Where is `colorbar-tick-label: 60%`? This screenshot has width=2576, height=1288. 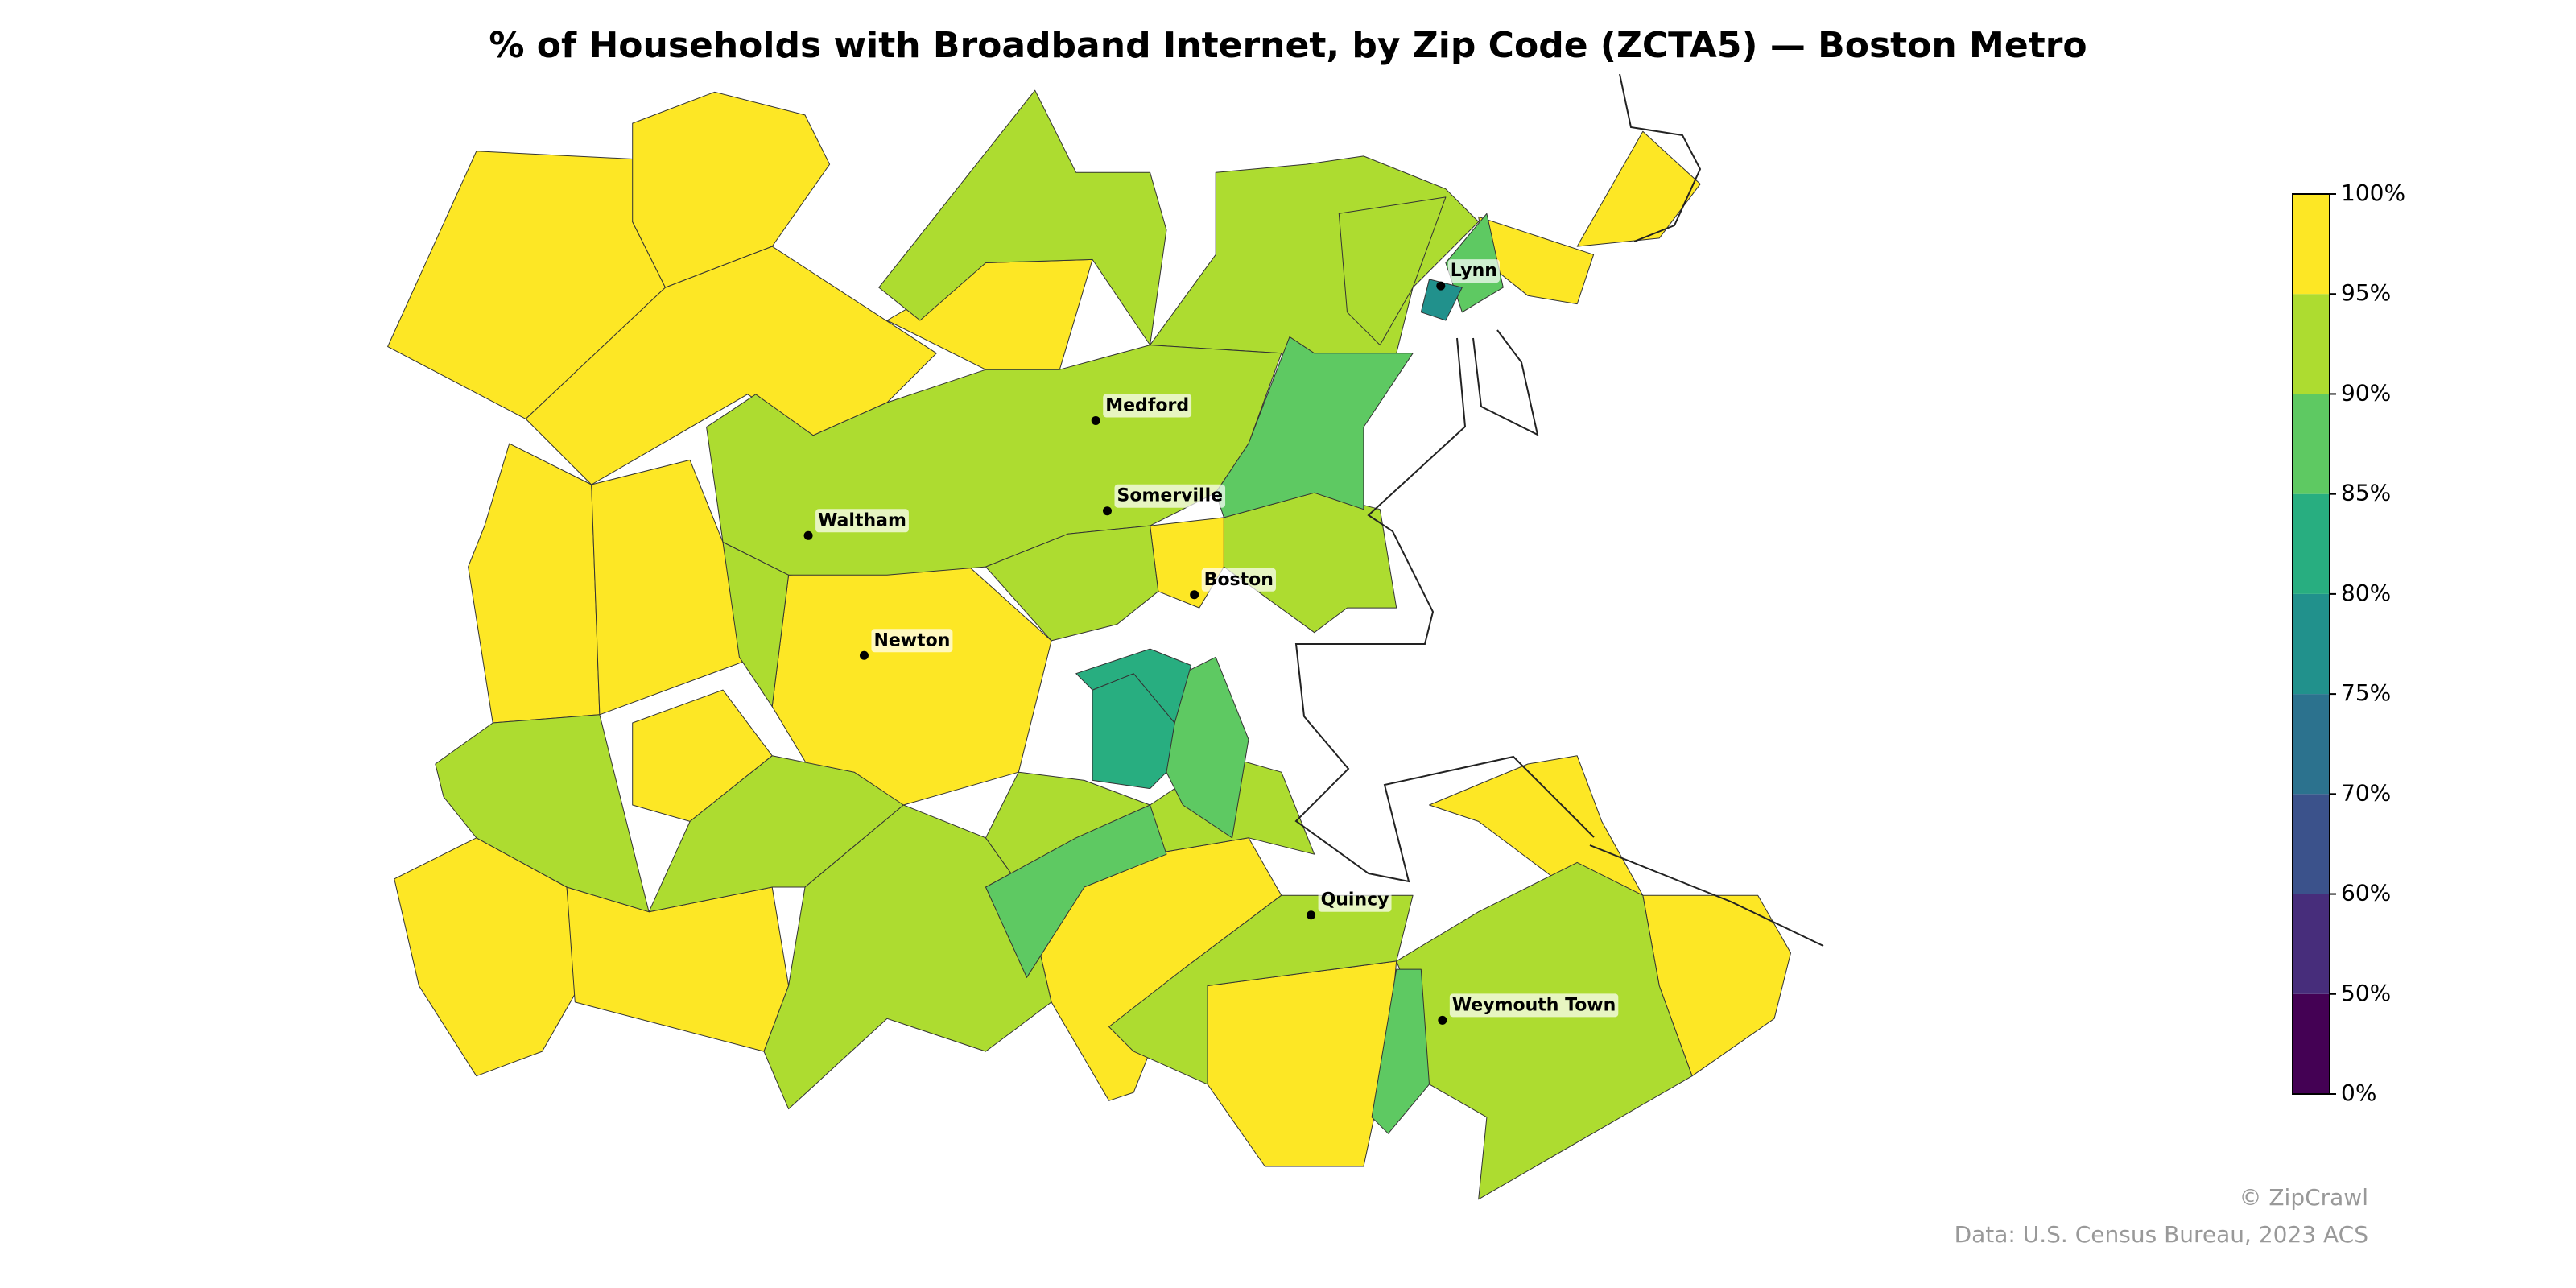 colorbar-tick-label: 60% is located at coordinates (2366, 893).